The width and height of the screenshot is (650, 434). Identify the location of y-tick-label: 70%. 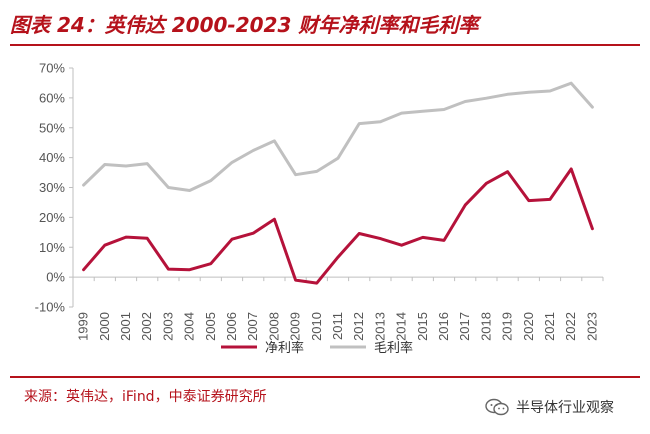
(52, 68).